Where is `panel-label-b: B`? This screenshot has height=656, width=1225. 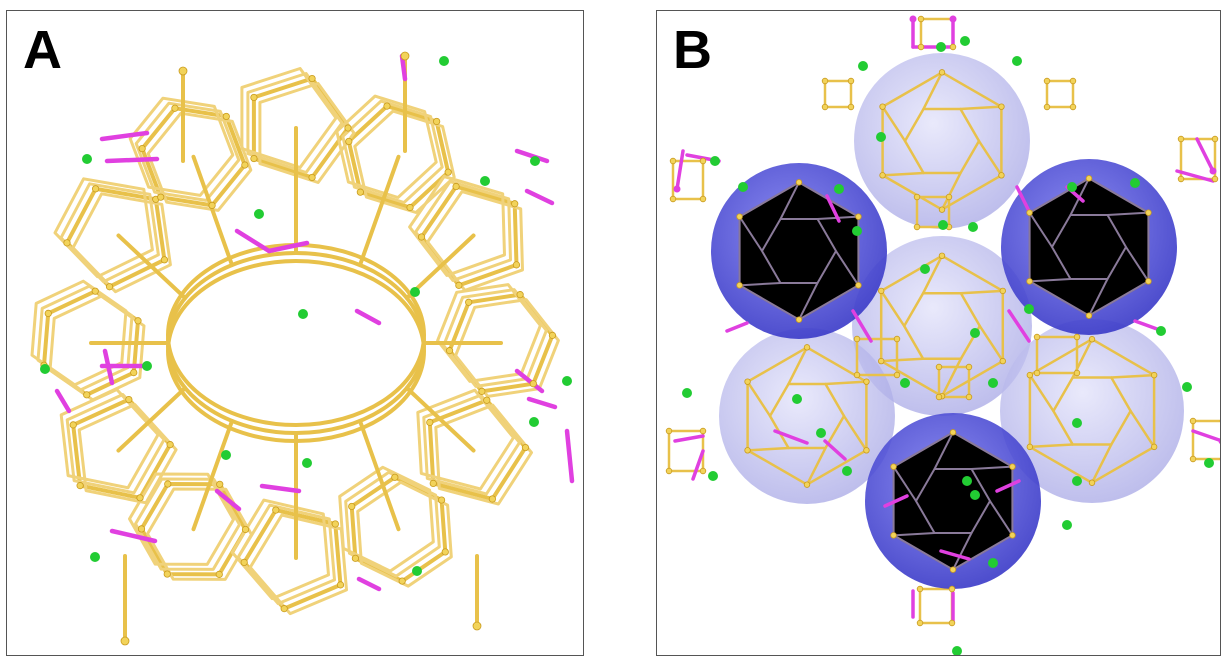
panel-label-b: B is located at coordinates (692, 50).